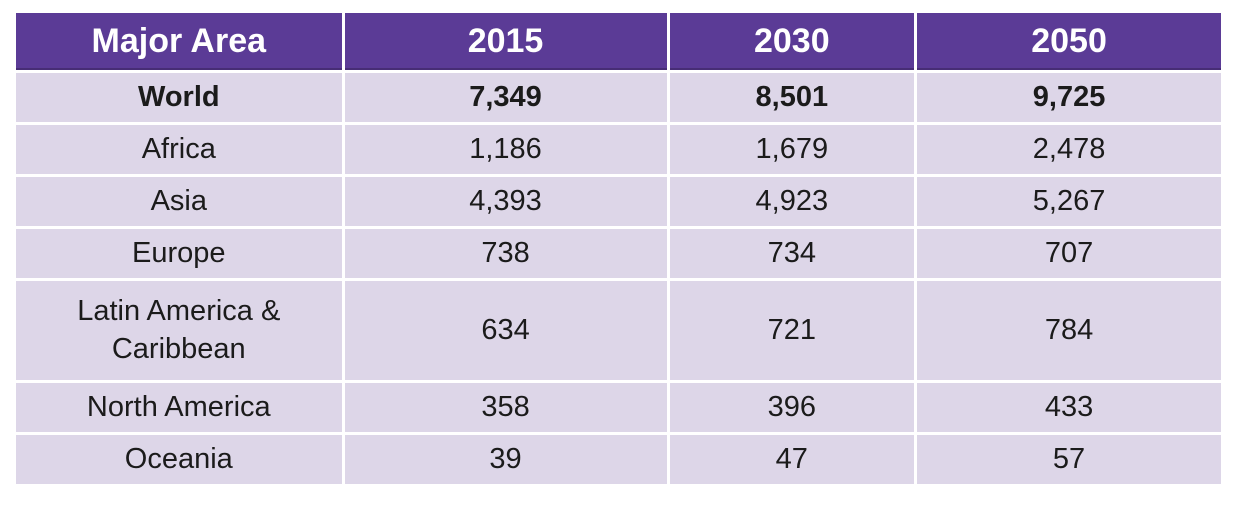  Describe the element at coordinates (505, 149) in the screenshot. I see `cell-2015: 1,186` at that location.